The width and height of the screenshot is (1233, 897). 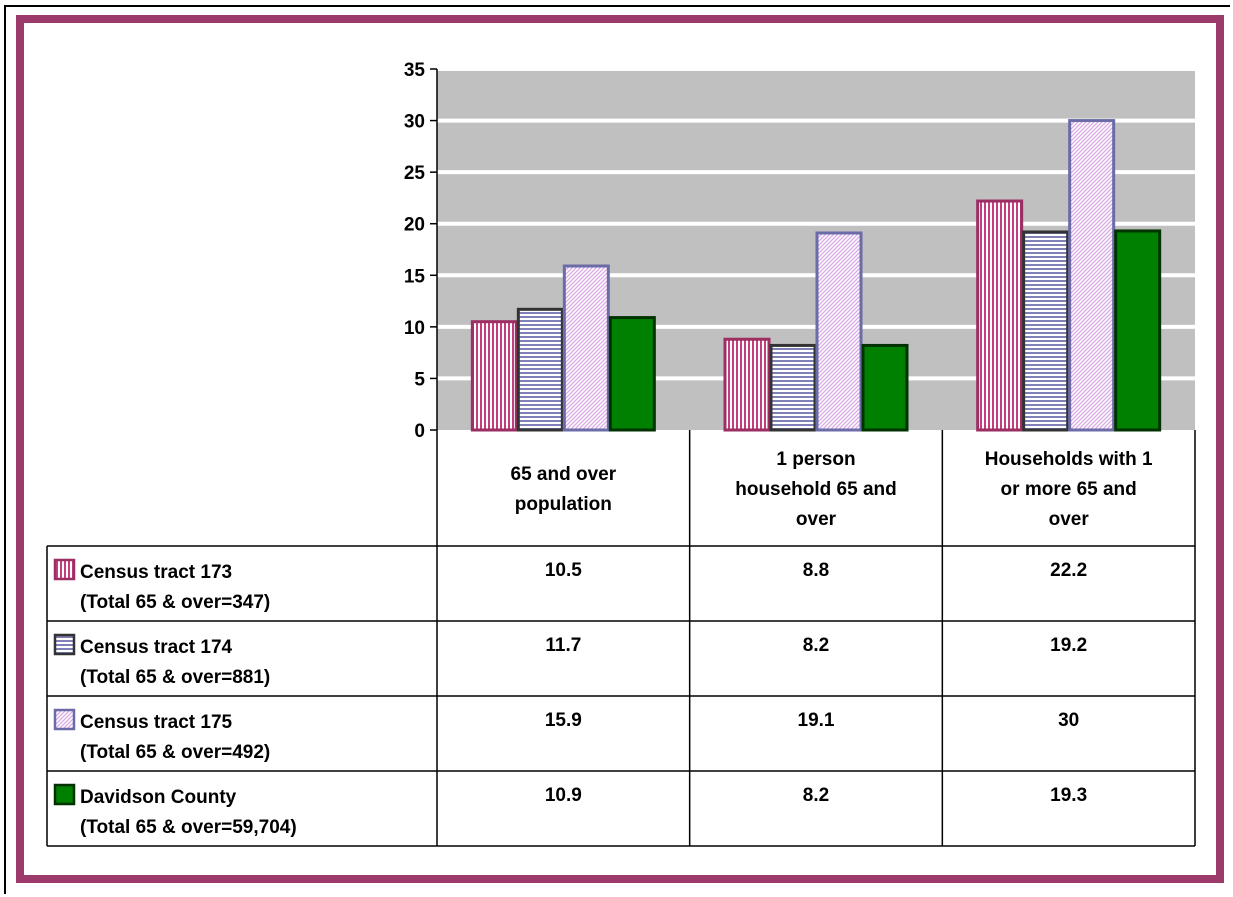 What do you see at coordinates (563, 720) in the screenshot?
I see `table-cell-value: 15.9` at bounding box center [563, 720].